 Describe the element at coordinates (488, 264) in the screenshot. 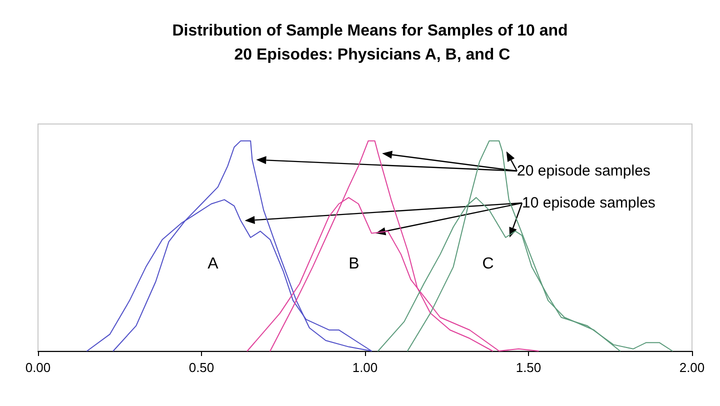

I see `annotation: C` at that location.